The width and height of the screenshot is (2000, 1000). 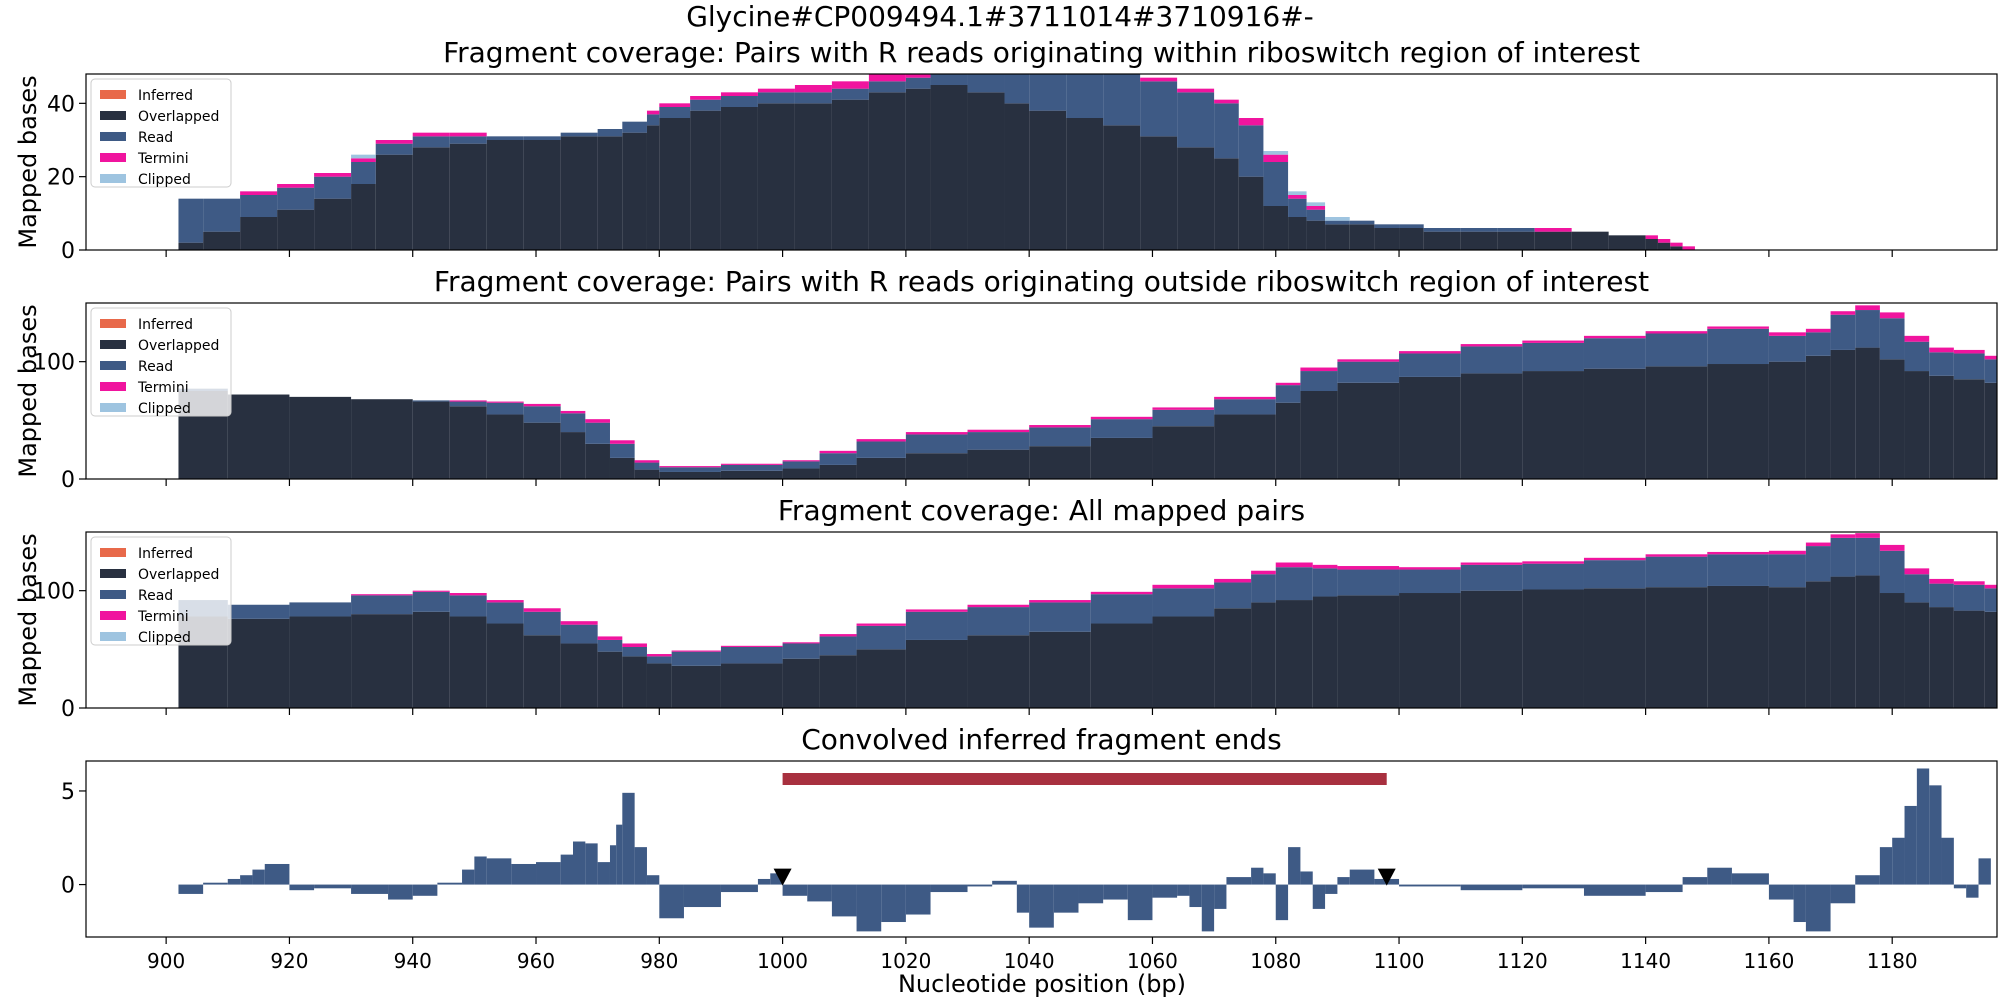 I want to click on legend-label: Inferred, so click(x=165, y=325).